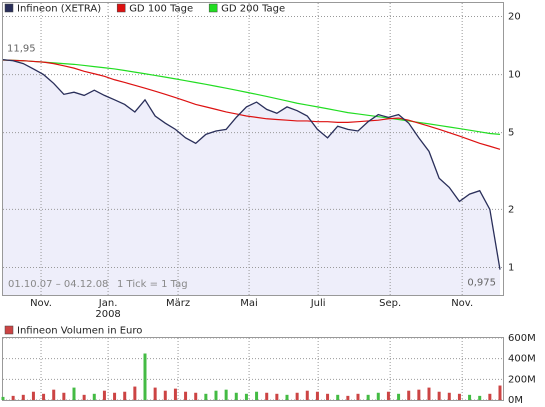 The image size is (545, 407). What do you see at coordinates (511, 267) in the screenshot?
I see `y-tick-label: 1` at bounding box center [511, 267].